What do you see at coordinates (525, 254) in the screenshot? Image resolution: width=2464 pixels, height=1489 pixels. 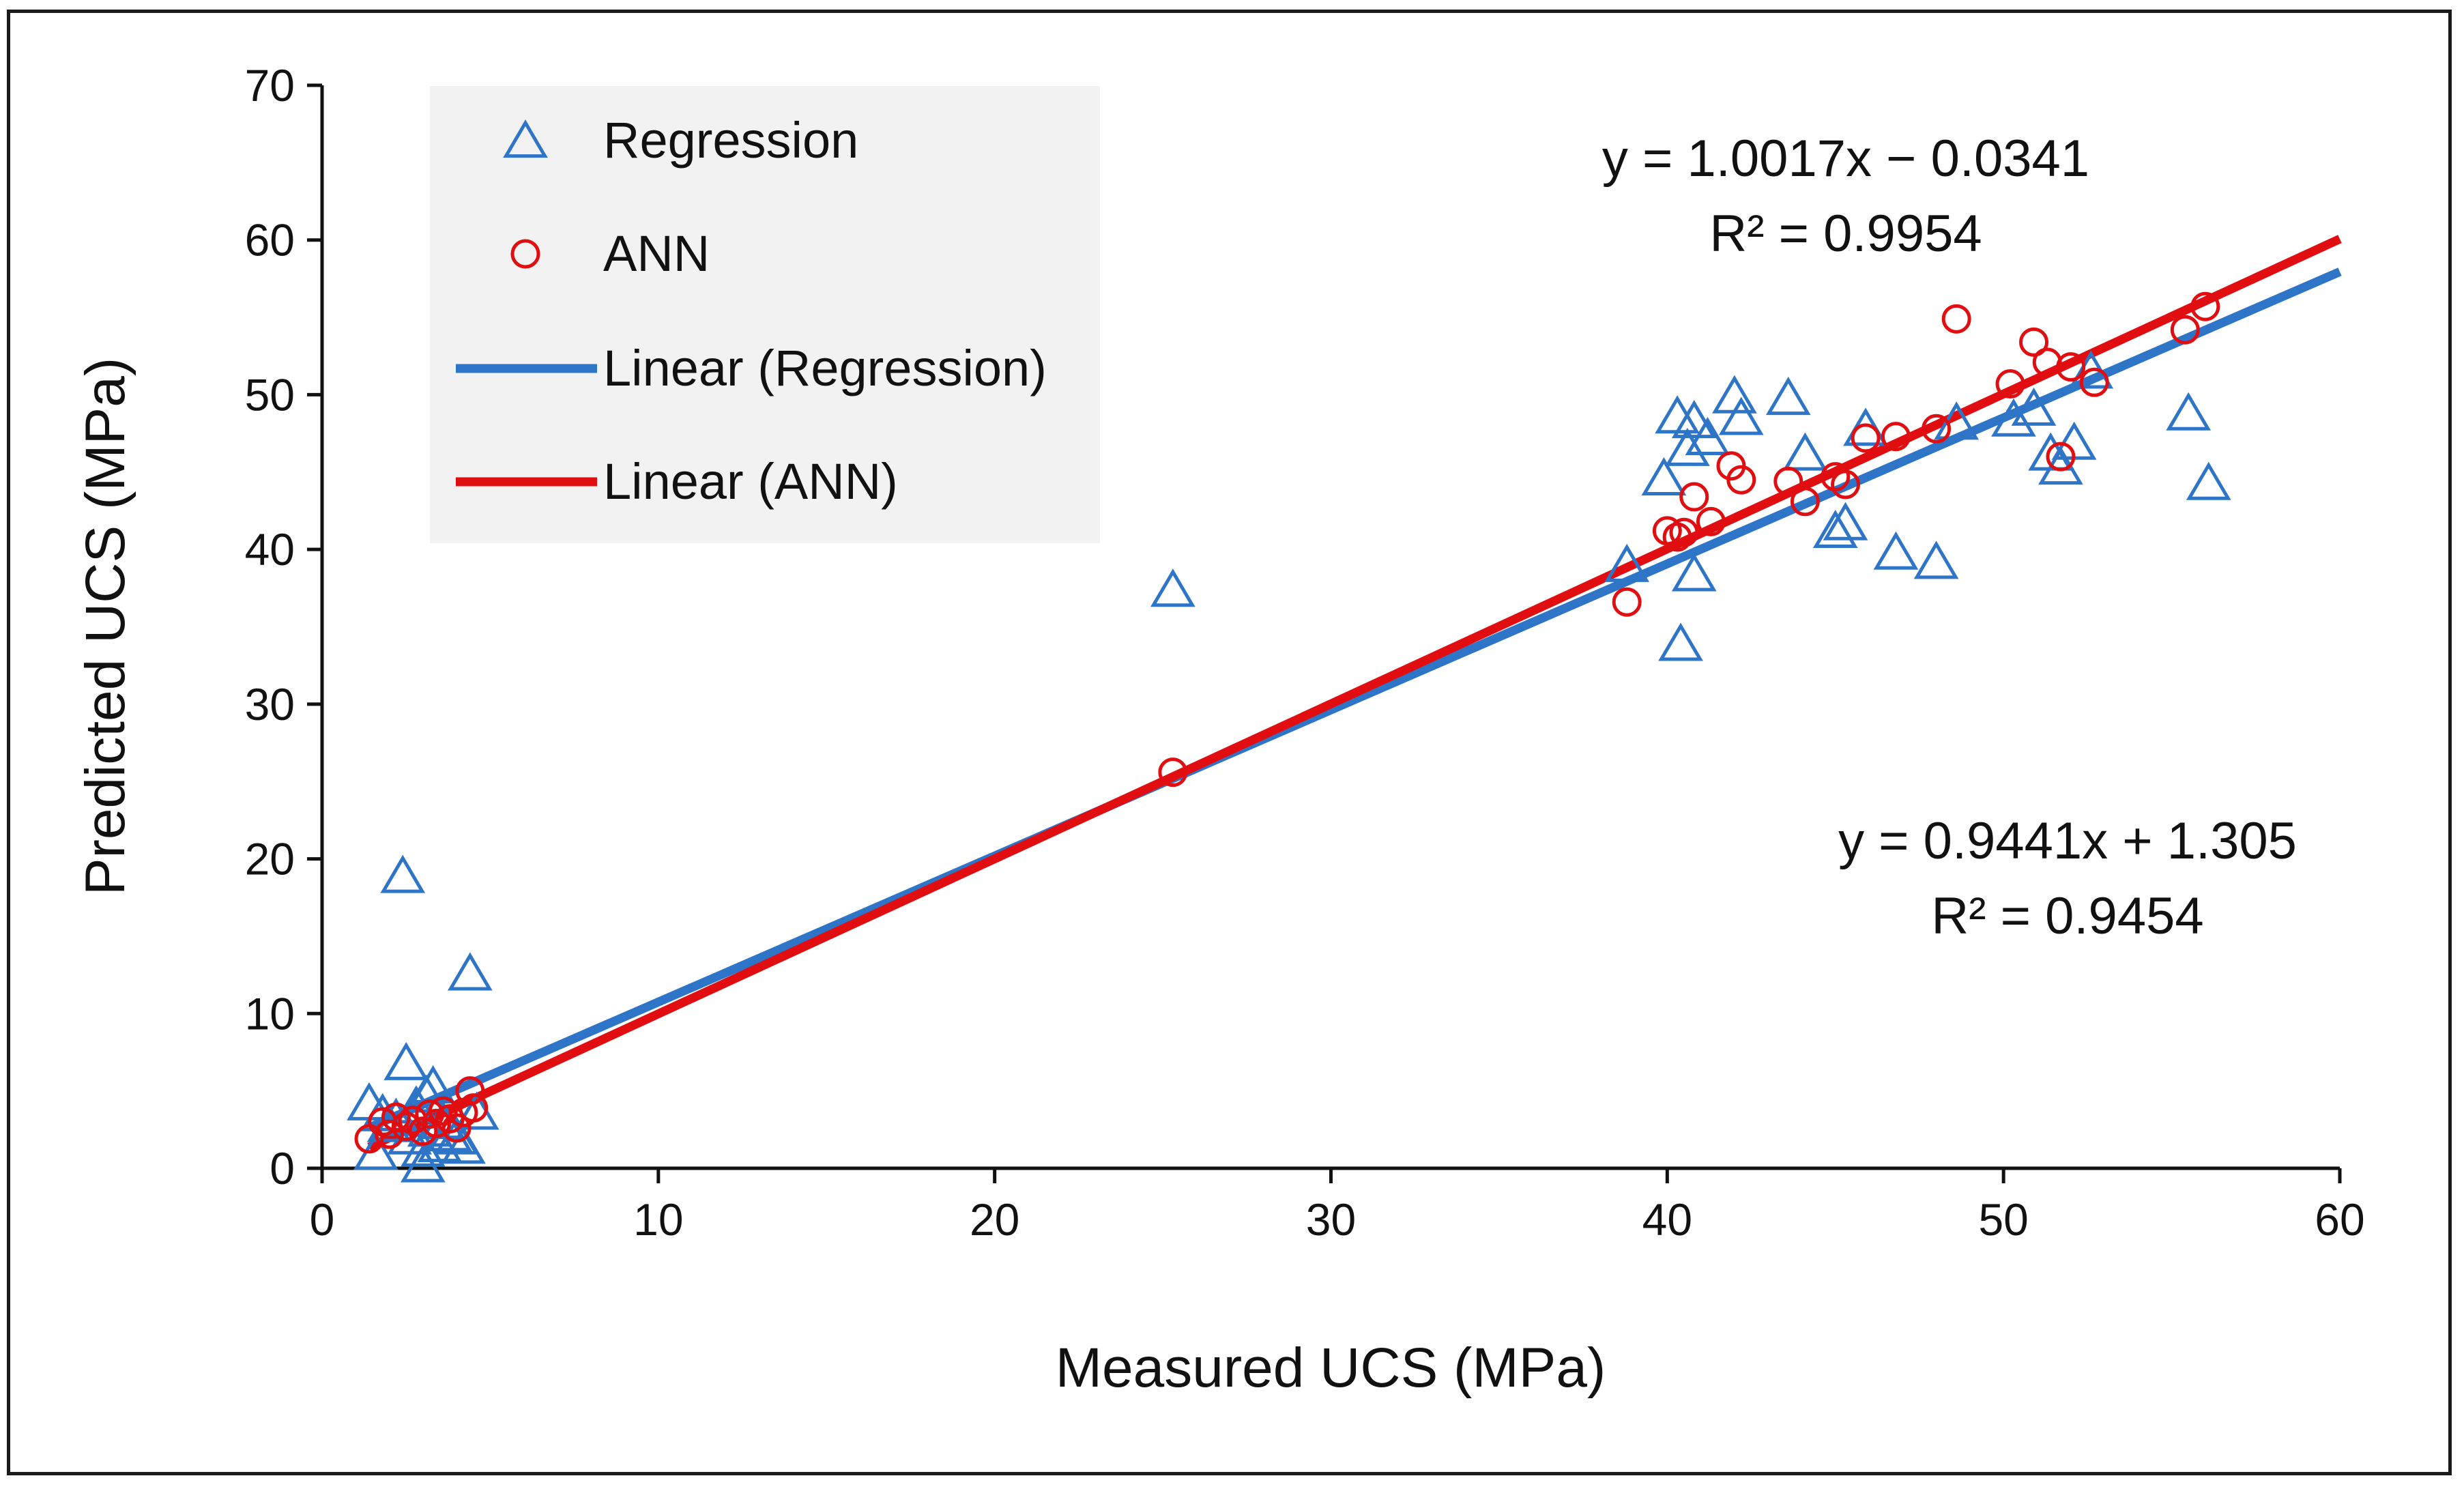 I see `legend-circle-icon` at bounding box center [525, 254].